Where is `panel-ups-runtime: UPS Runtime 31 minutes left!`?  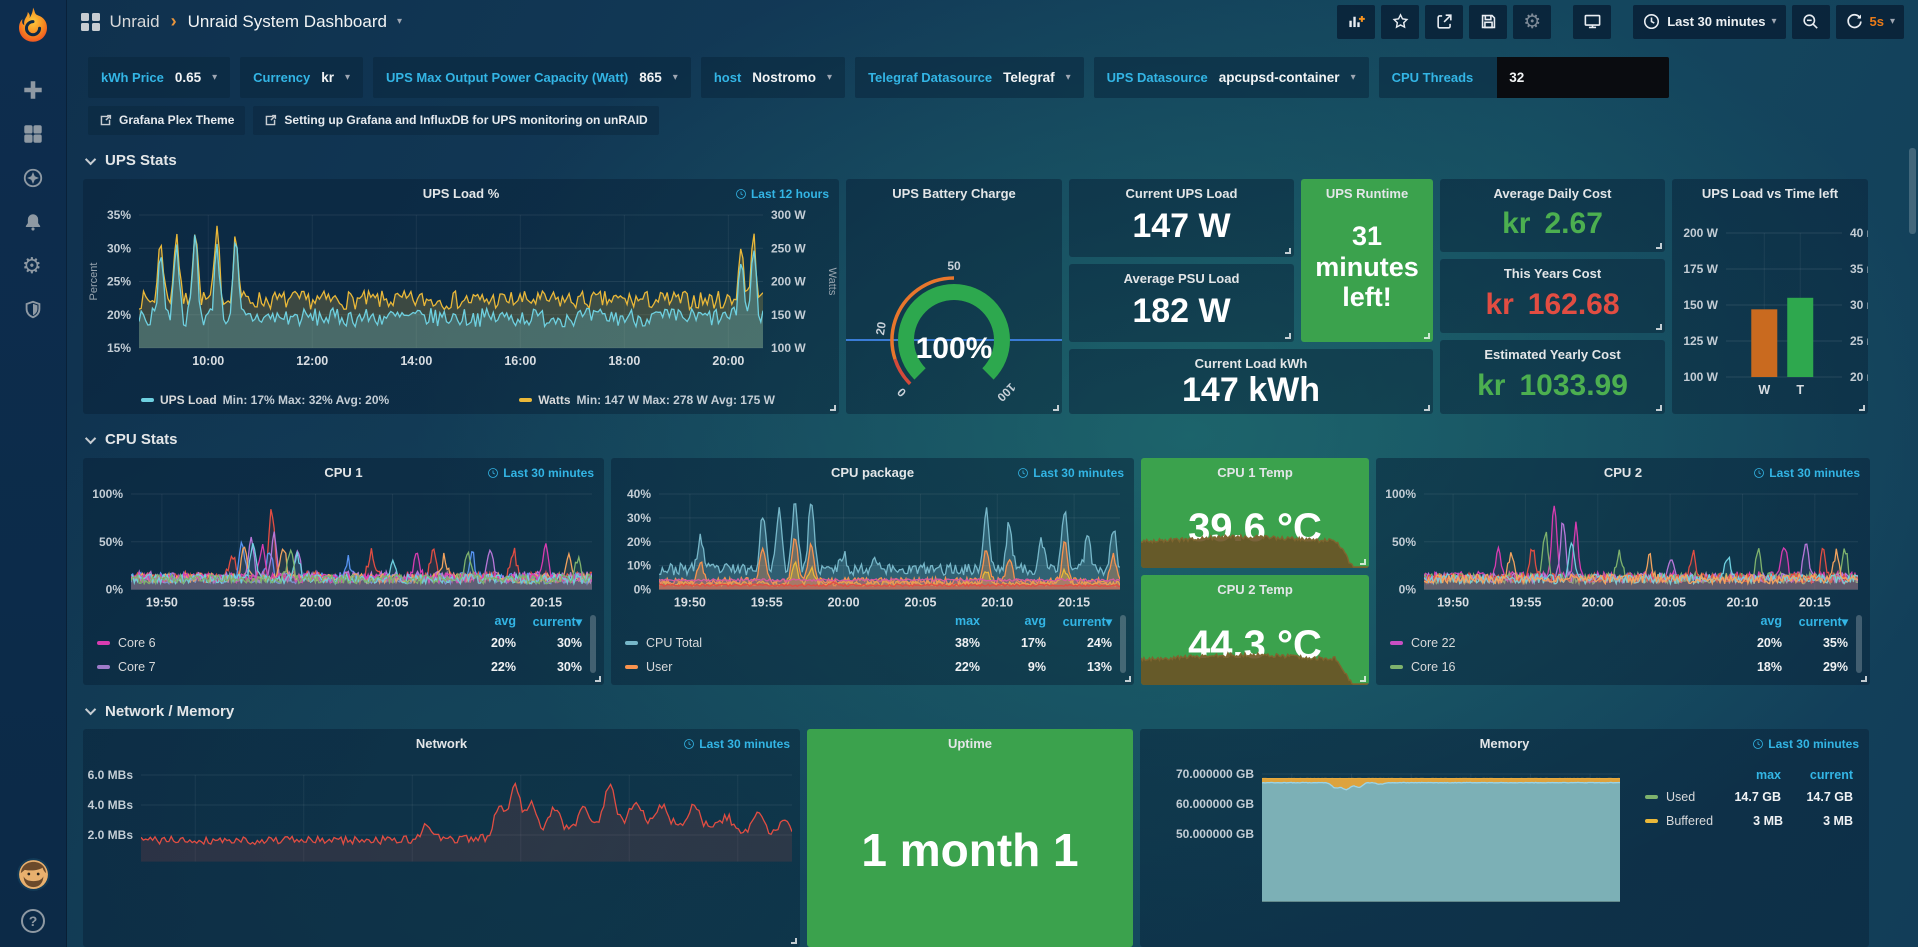
panel-ups-runtime: UPS Runtime 31 minutes left! is located at coordinates (1367, 260).